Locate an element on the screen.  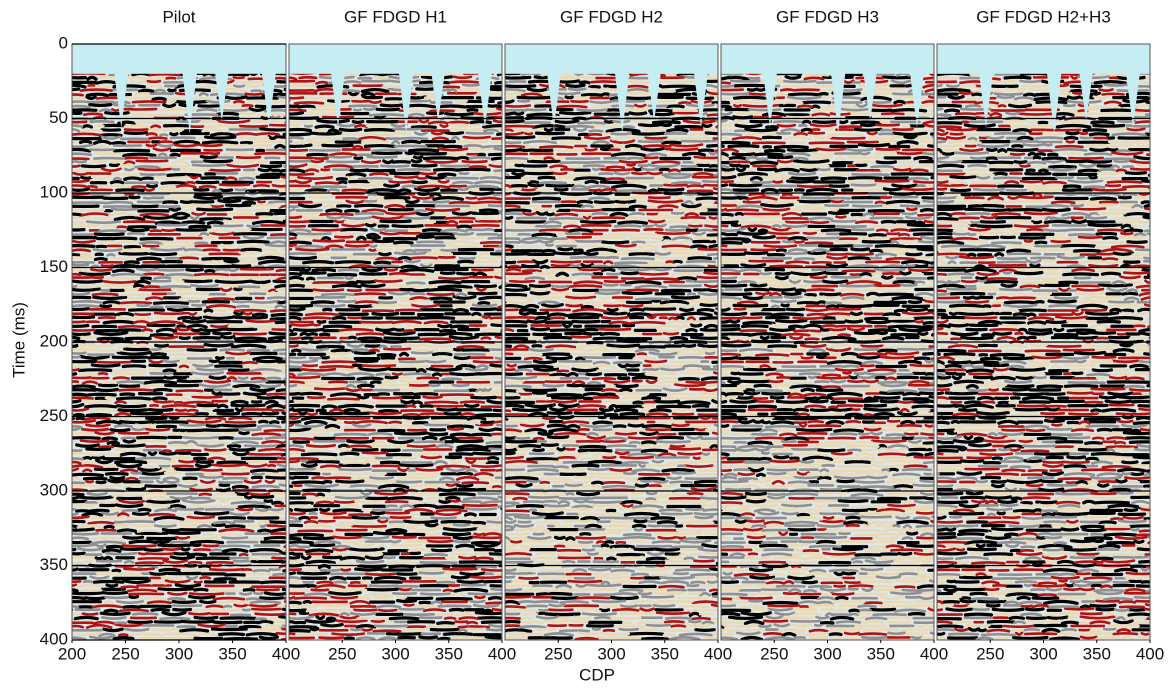
panel-title: GF FDGD H2+H3 is located at coordinates (1043, 16).